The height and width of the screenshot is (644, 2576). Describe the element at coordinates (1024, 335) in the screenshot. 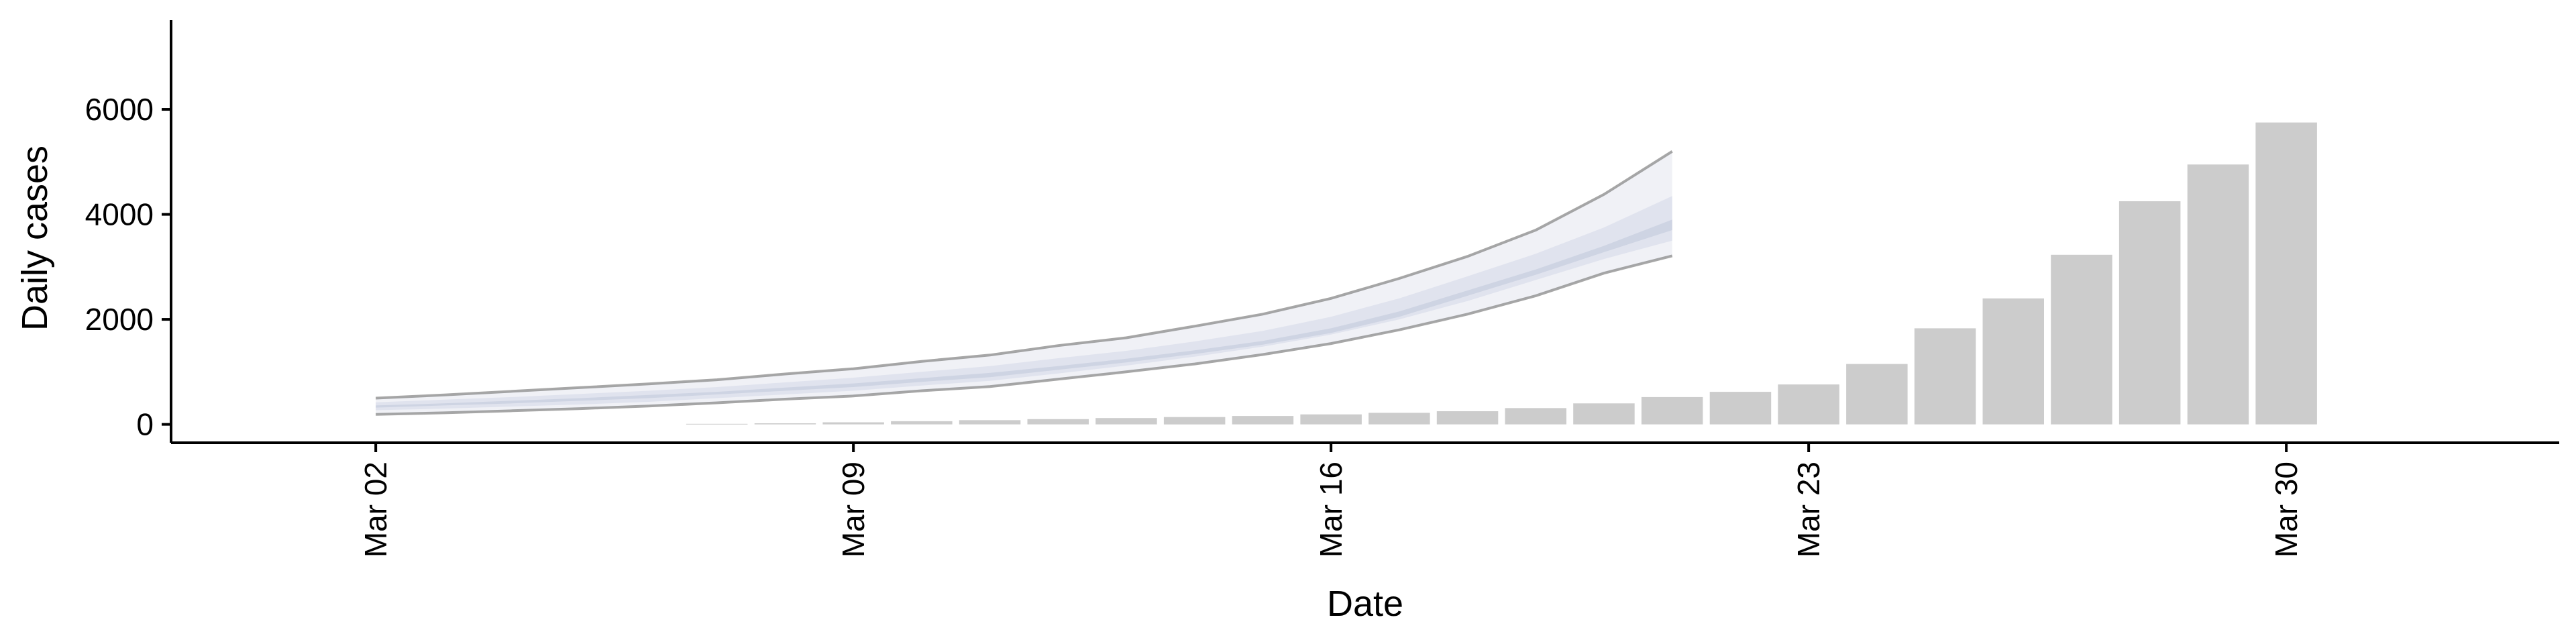

I see `forecast-lower-line` at that location.